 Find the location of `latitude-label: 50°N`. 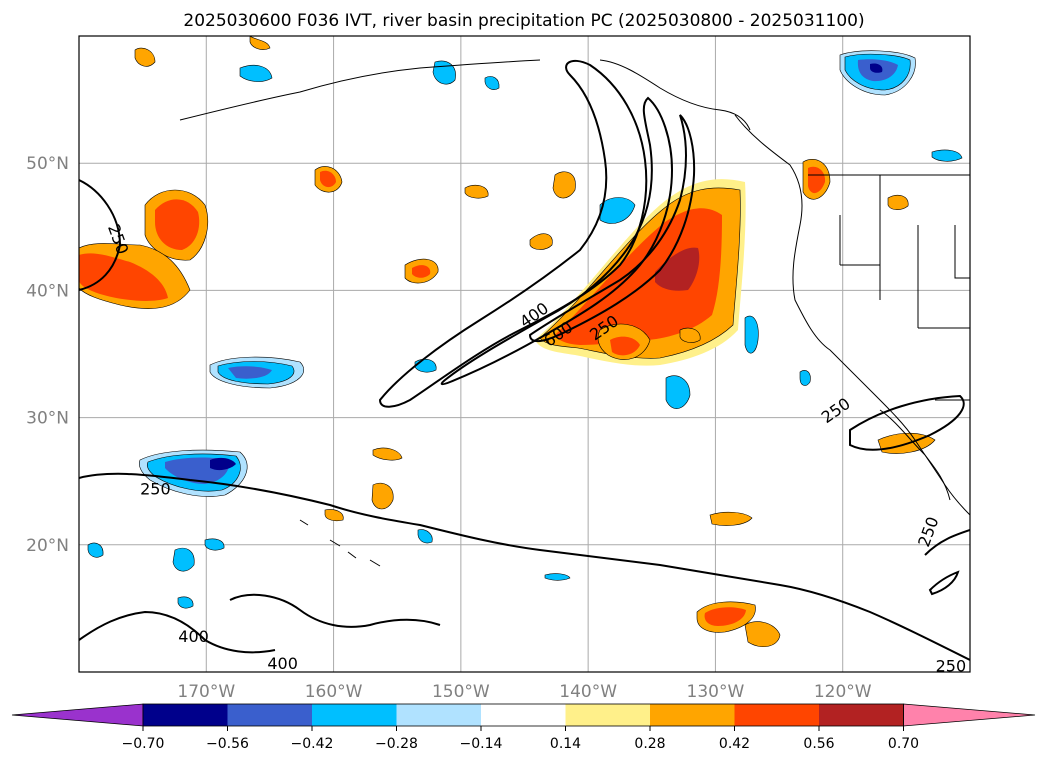

latitude-label: 50°N is located at coordinates (47, 164).